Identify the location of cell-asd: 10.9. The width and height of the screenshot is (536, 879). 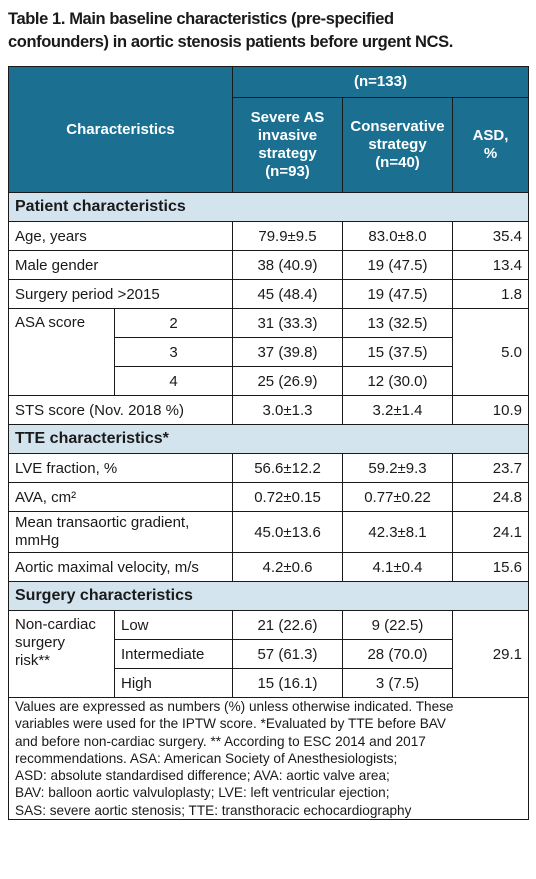
(490, 410).